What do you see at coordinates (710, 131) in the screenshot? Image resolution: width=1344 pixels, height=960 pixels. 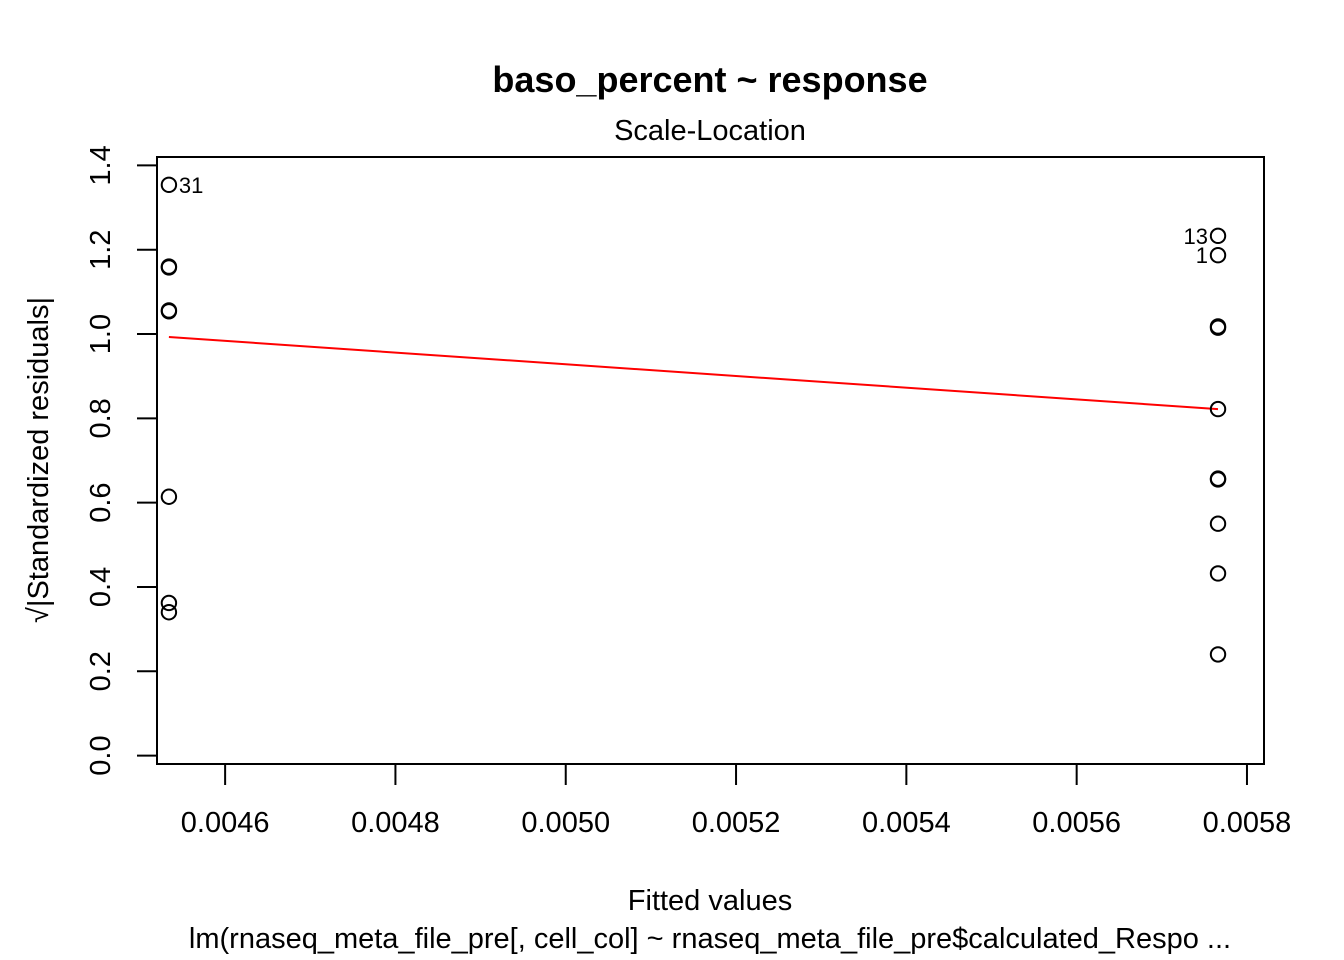 I see `chart-subtitle: Scale-Location` at bounding box center [710, 131].